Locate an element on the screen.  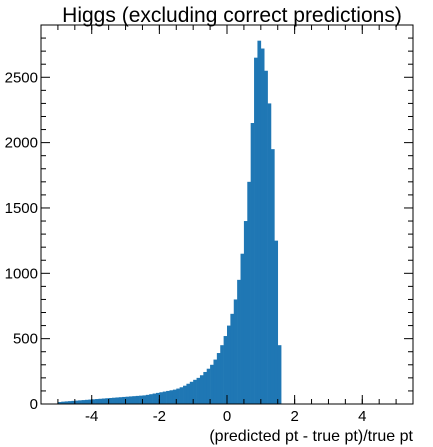
y-tick-label: 500 is located at coordinates (25, 339).